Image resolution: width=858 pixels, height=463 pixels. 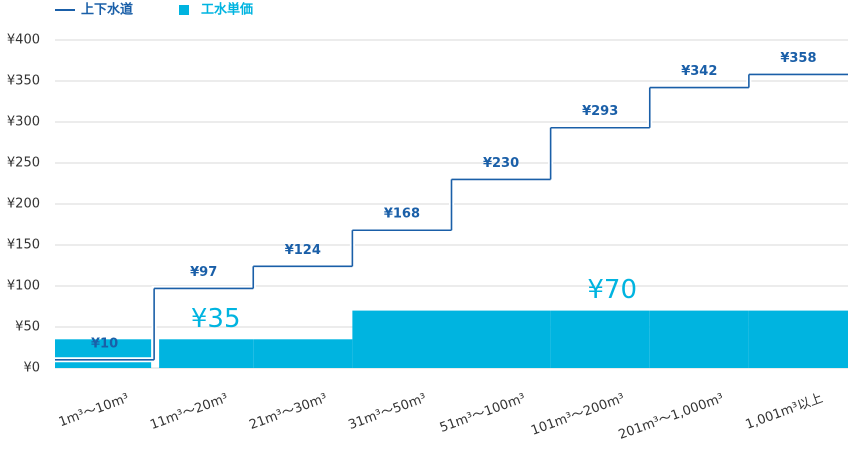 What do you see at coordinates (612, 290) in the screenshot?
I see `bar-value-label: ¥70` at bounding box center [612, 290].